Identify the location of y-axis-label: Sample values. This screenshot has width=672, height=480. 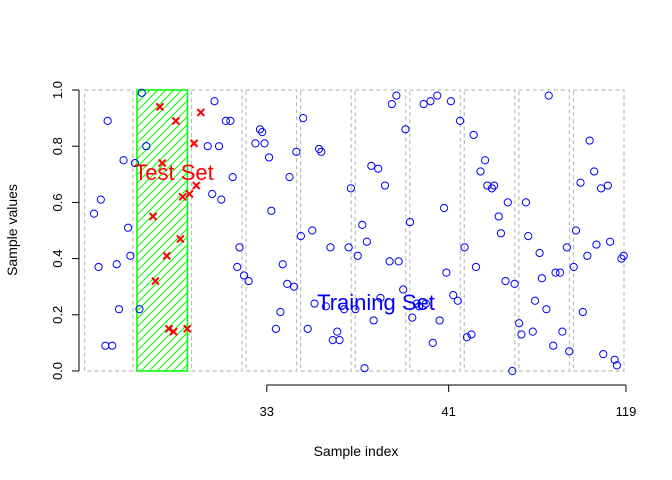
(12, 230).